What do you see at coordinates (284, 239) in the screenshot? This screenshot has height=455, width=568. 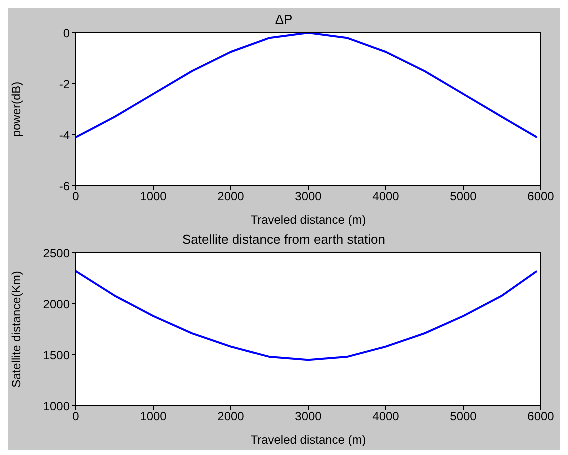 I see `chart-title: Satellite distance from earth station` at bounding box center [284, 239].